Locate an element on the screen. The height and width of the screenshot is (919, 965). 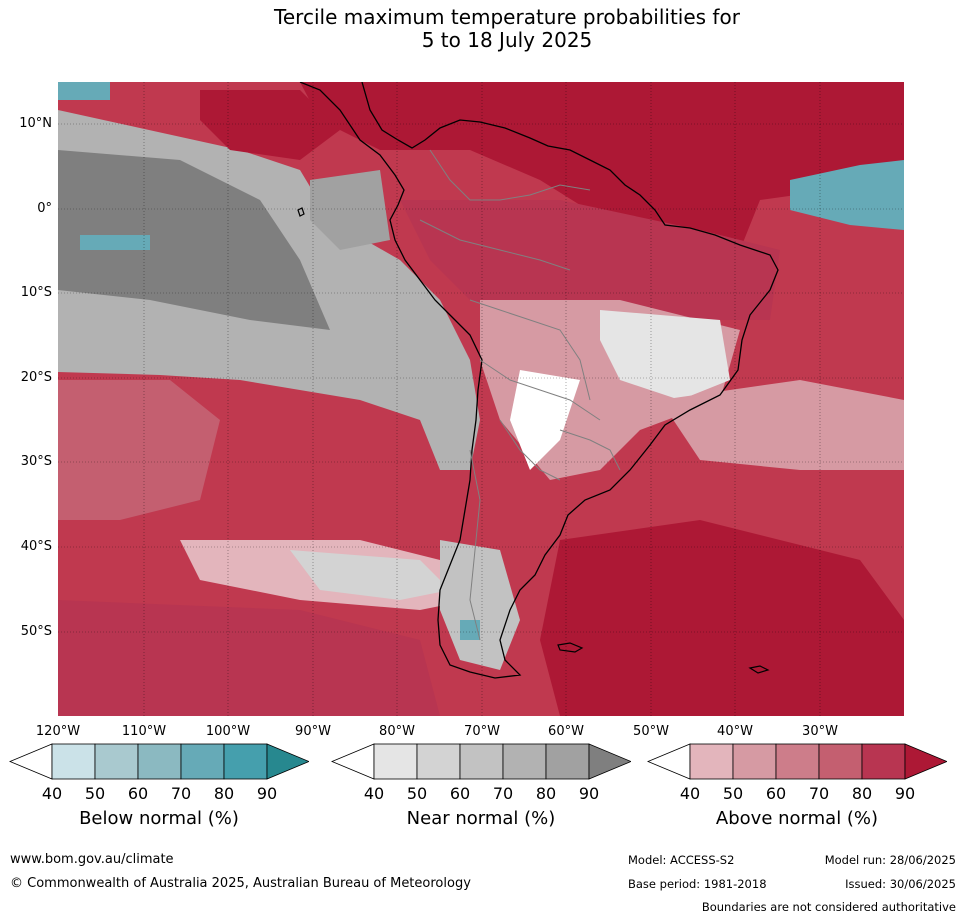
lat-label-40s: 40°S is located at coordinates (36, 546).